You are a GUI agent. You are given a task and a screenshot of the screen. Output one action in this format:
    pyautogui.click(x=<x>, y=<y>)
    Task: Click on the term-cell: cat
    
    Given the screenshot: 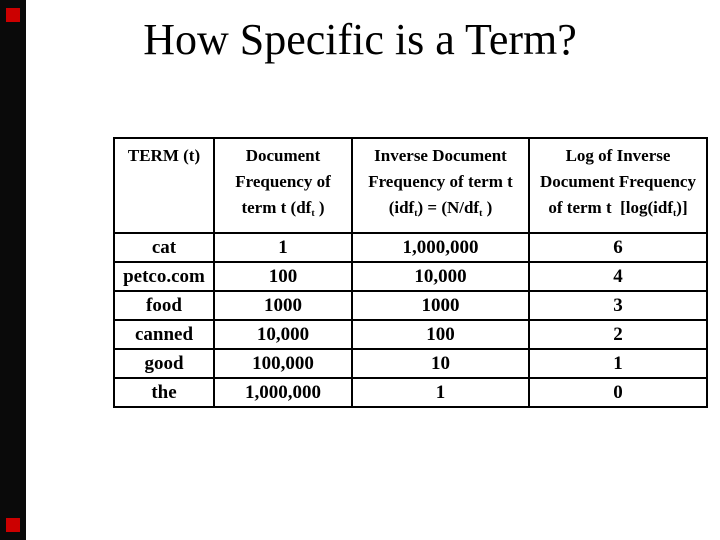 What is the action you would take?
    pyautogui.click(x=164, y=247)
    